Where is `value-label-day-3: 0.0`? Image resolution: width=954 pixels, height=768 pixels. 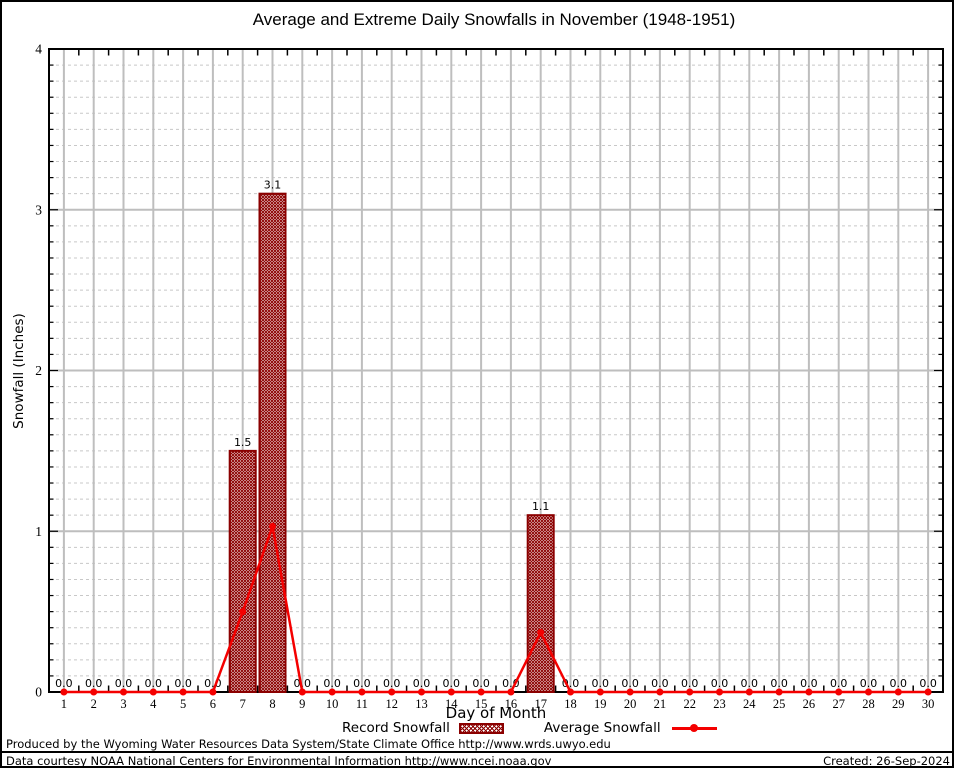 value-label-day-3: 0.0 is located at coordinates (124, 683).